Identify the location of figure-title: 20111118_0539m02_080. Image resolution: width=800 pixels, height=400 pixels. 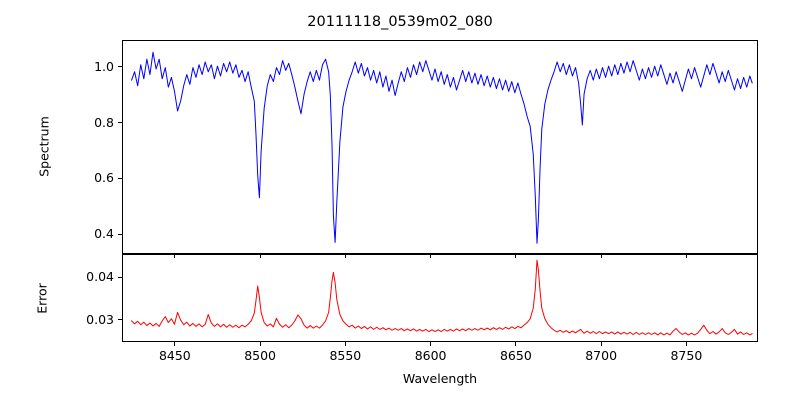
(400, 22).